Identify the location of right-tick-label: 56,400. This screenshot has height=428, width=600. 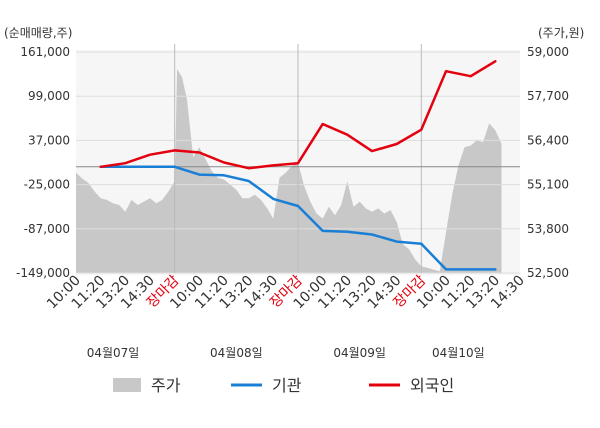
(548, 140).